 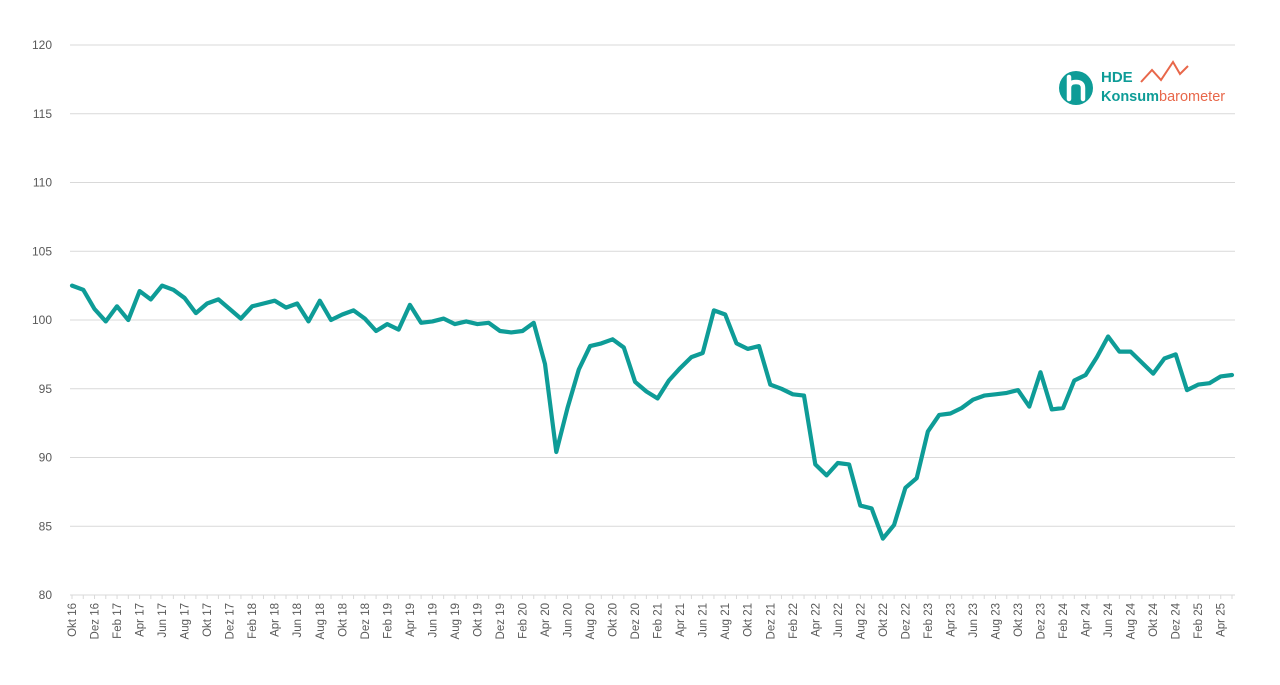 What do you see at coordinates (1199, 621) in the screenshot?
I see `x-tick-label: Feb 25` at bounding box center [1199, 621].